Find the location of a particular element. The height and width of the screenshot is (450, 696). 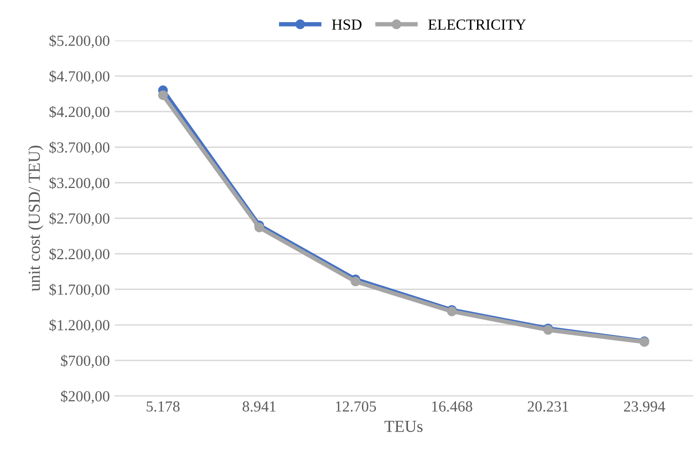

x-tick-label: 12.705 is located at coordinates (356, 406).